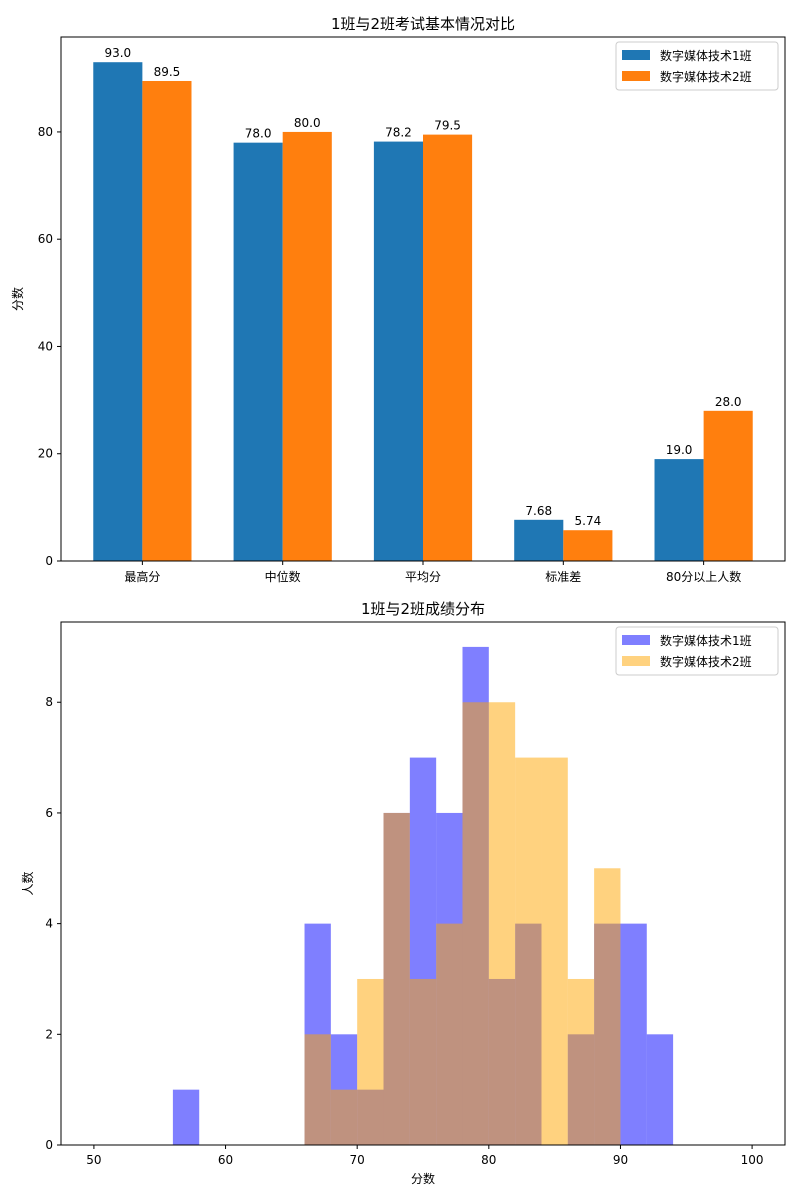  I want to click on data-label: 80.0, so click(307, 123).